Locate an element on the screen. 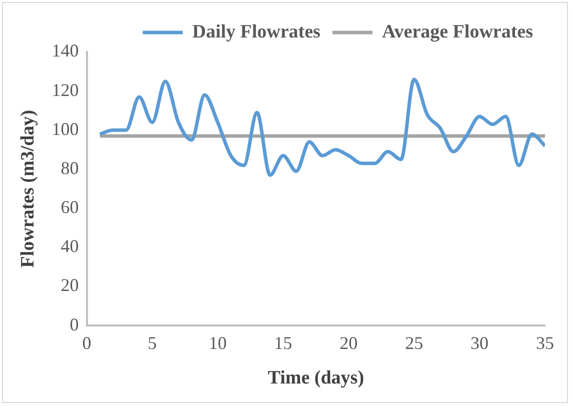 Image resolution: width=572 pixels, height=407 pixels. y-tick-label: 60 is located at coordinates (69, 207).